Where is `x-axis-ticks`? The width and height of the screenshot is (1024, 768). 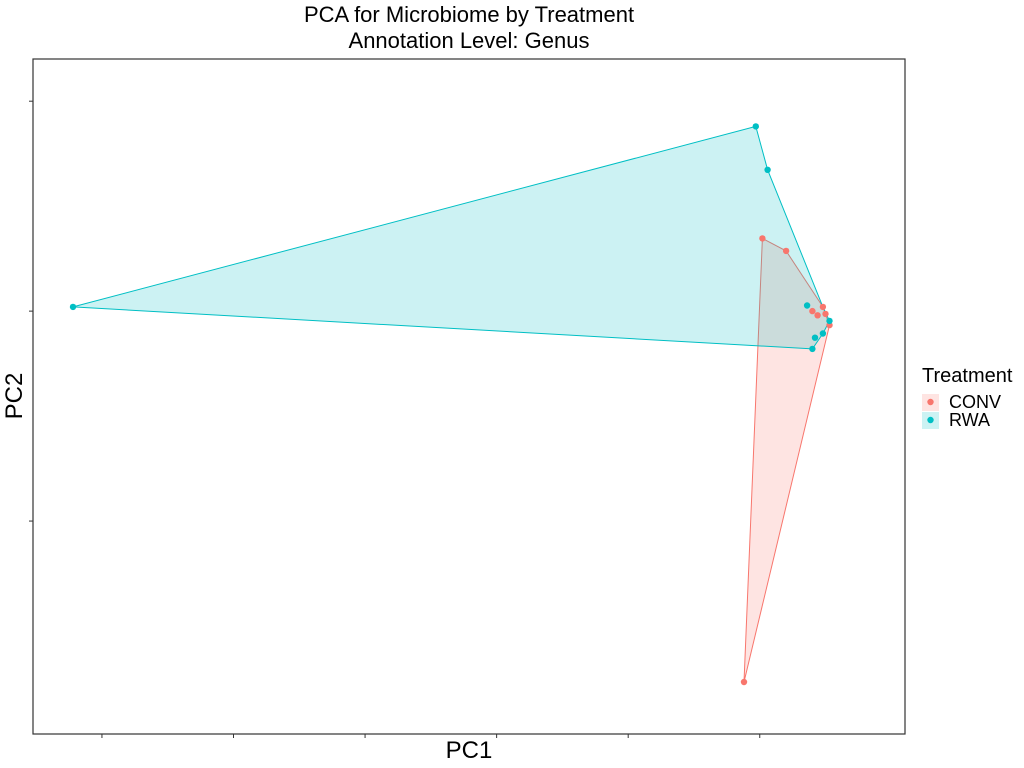 x-axis-ticks is located at coordinates (431, 736).